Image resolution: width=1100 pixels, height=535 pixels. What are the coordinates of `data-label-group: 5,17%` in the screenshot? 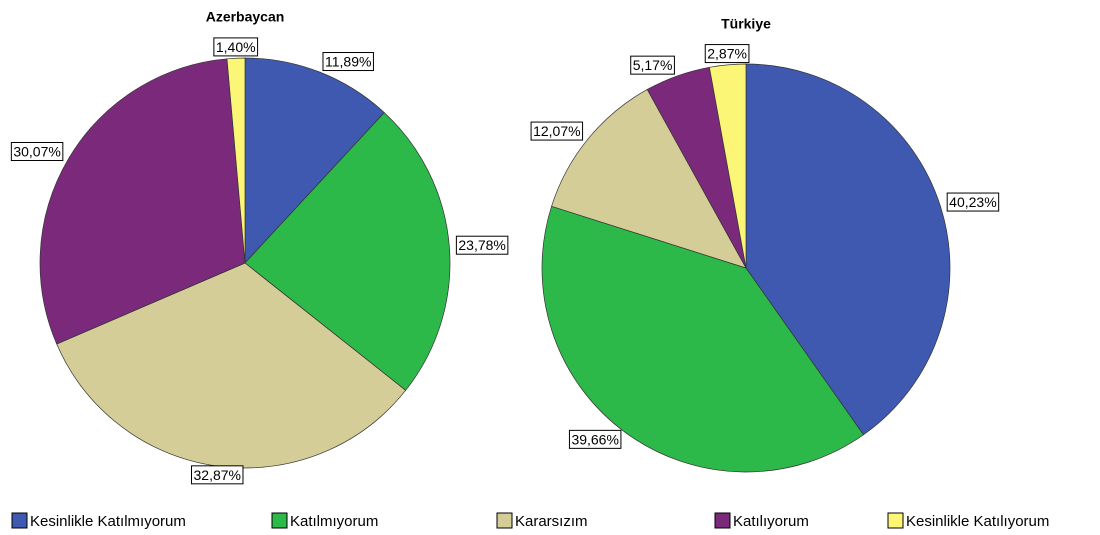 It's located at (652, 65).